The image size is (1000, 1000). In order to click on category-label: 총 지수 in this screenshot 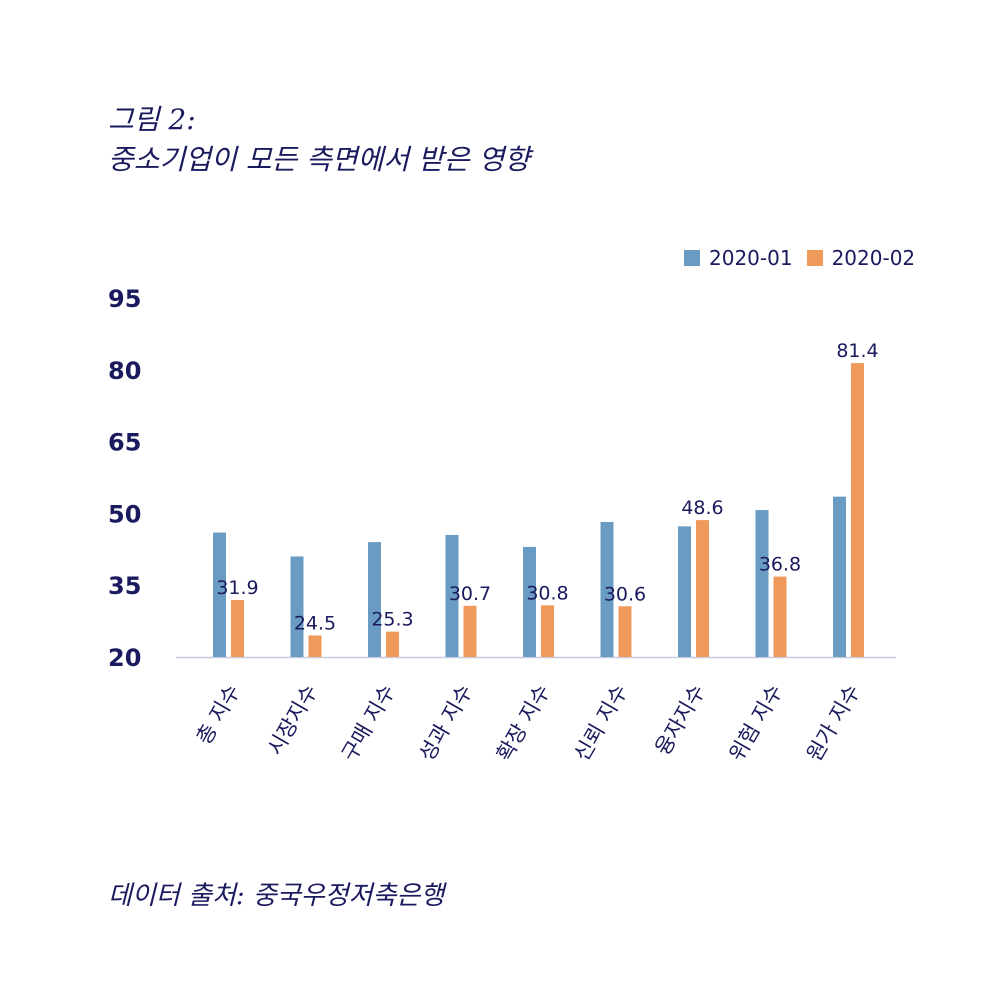, I will do `click(218, 715)`.